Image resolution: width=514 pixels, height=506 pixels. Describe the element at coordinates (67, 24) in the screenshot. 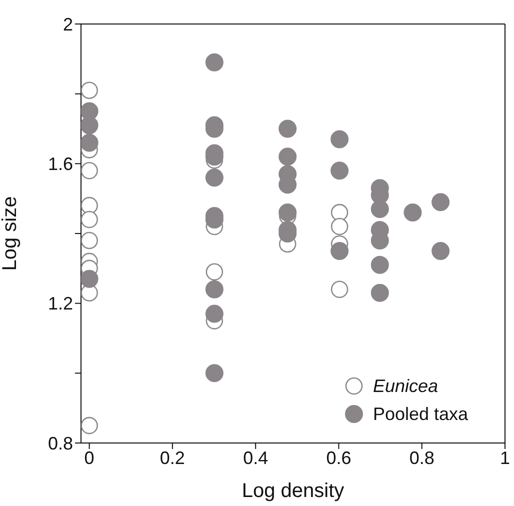

I see `y-tick-label: 2` at that location.